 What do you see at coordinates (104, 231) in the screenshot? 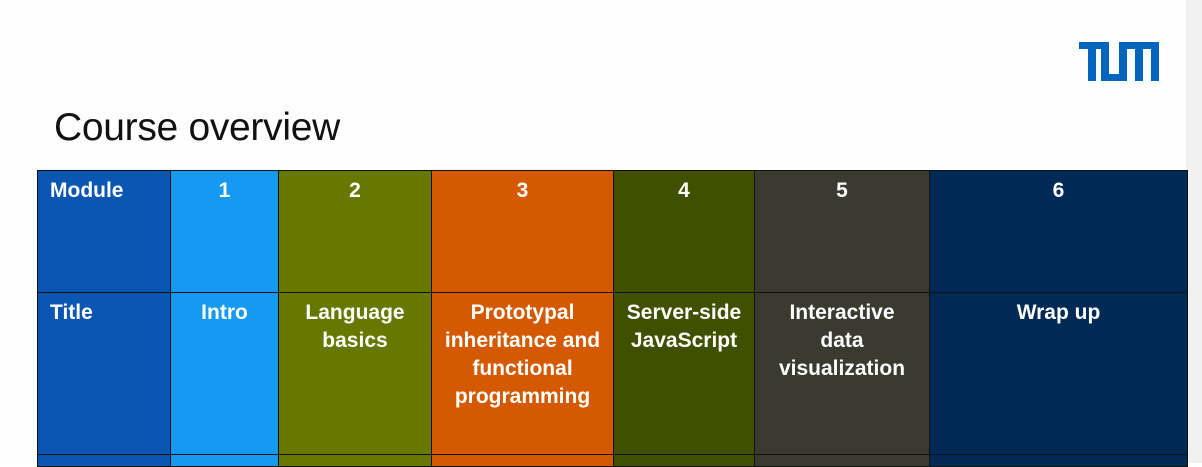
I see `module-row-label: Module` at bounding box center [104, 231].